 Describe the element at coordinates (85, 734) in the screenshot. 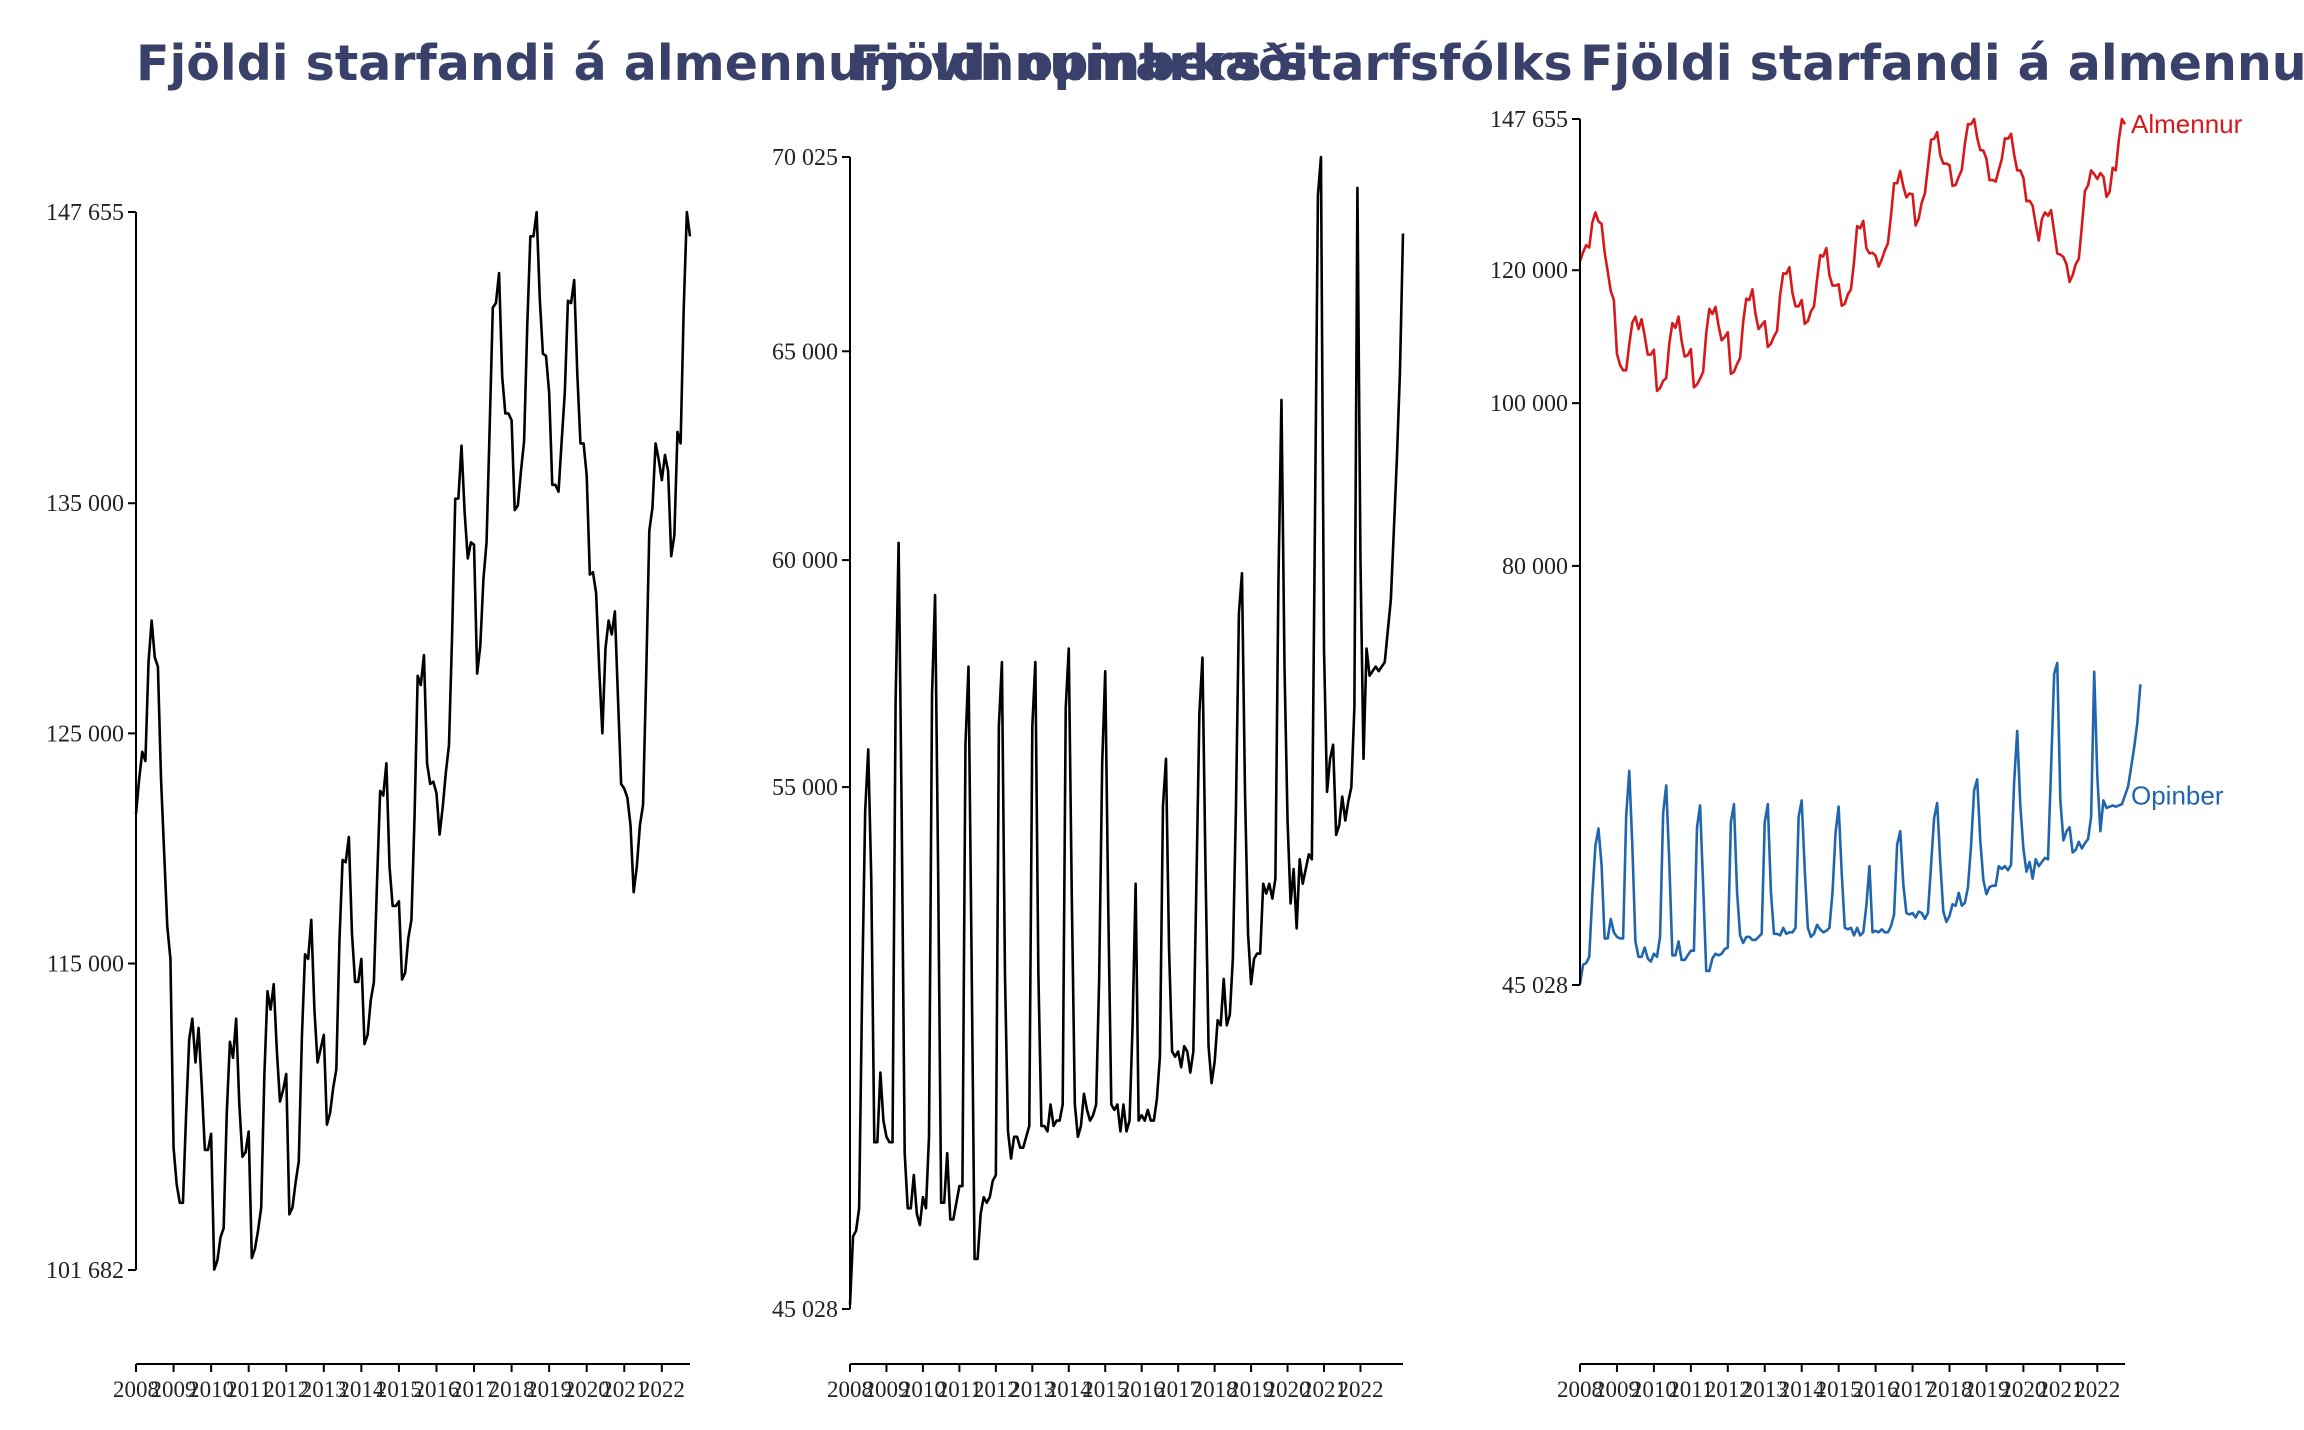

I see `y-tick-label: 125 000` at that location.